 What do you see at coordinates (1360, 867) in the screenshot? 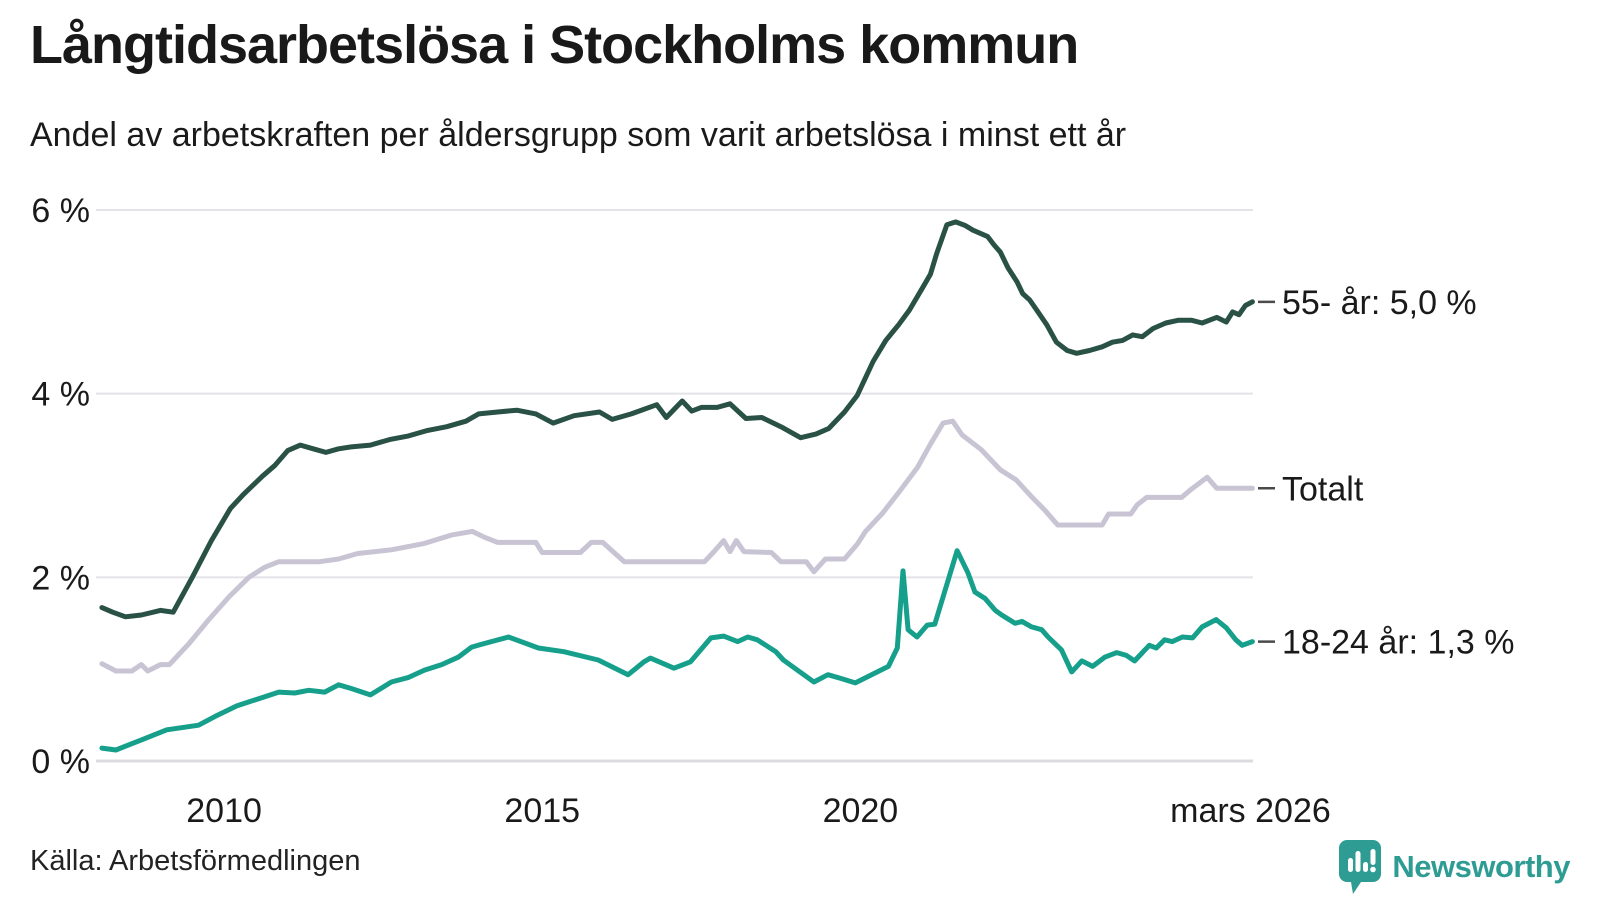
I see `newsworthy-logo-icon` at bounding box center [1360, 867].